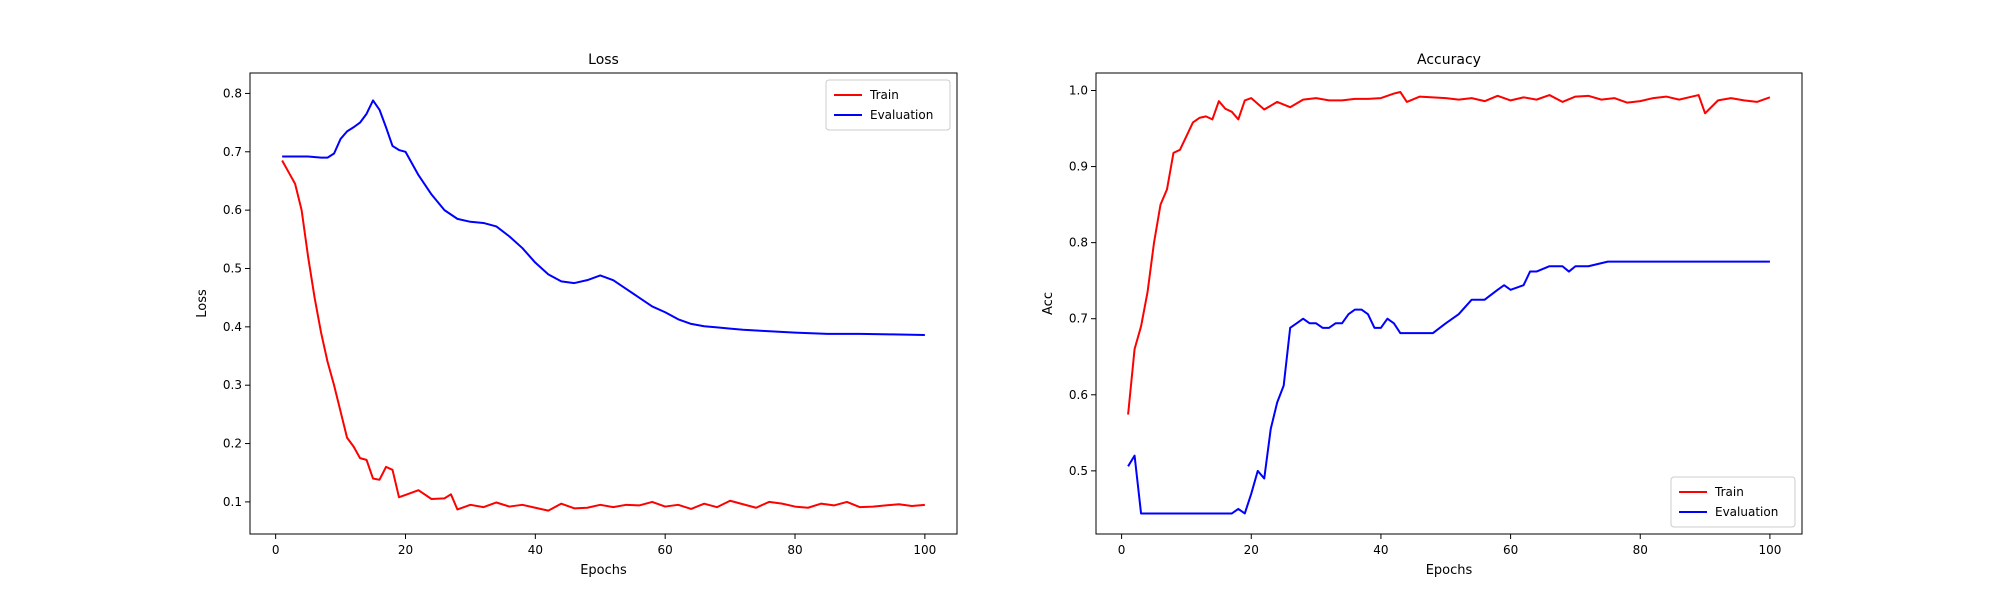 The width and height of the screenshot is (2000, 600). I want to click on y-tick-label: 0.3, so click(232, 385).